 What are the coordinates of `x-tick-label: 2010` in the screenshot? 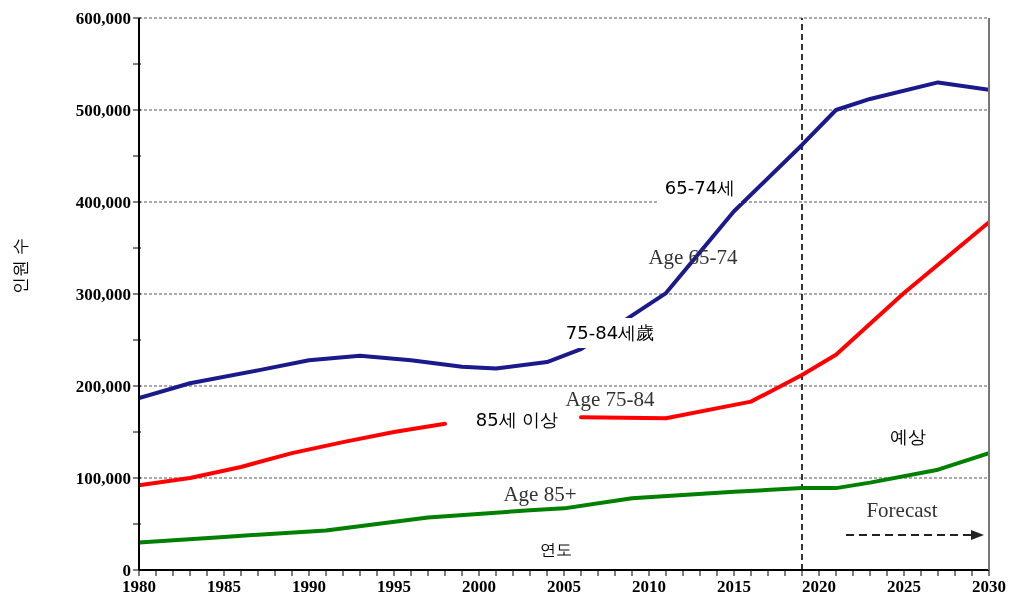 It's located at (649, 586).